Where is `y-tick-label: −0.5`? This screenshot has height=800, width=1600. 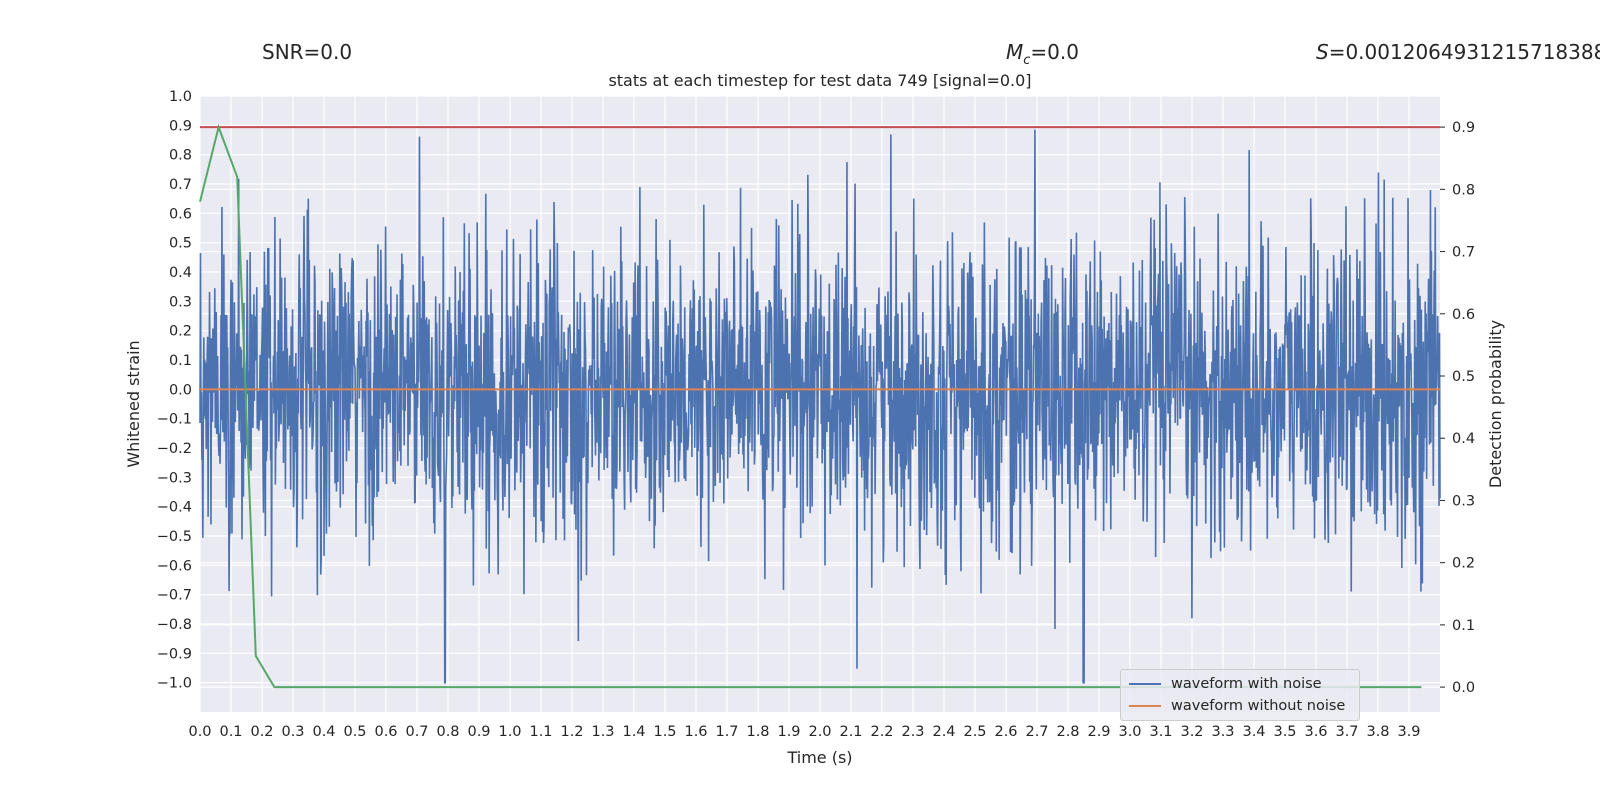
y-tick-label: −0.5 is located at coordinates (174, 537).